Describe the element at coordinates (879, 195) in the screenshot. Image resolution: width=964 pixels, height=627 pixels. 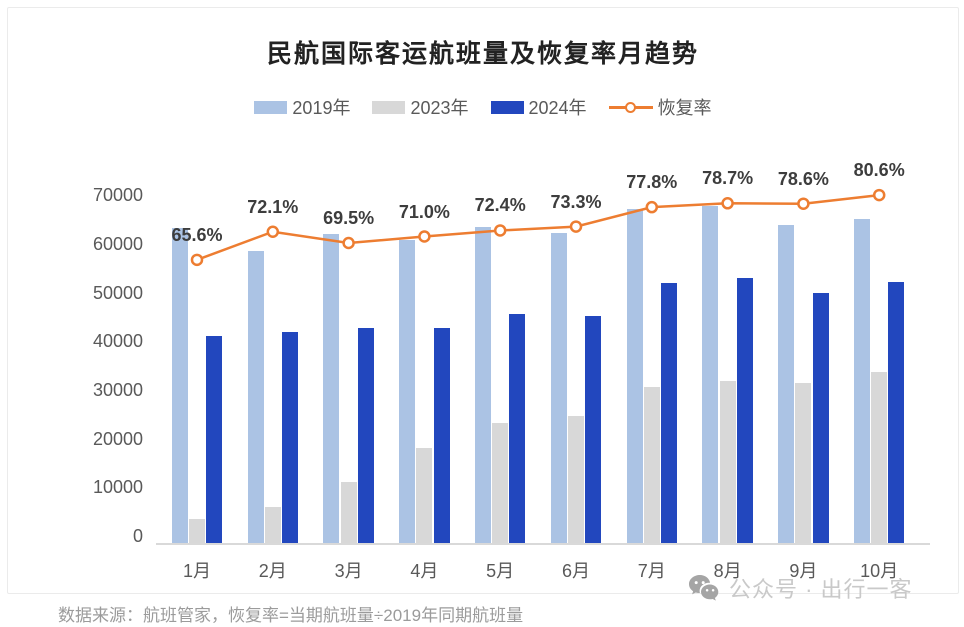
I see `recovery-marker-m10` at that location.